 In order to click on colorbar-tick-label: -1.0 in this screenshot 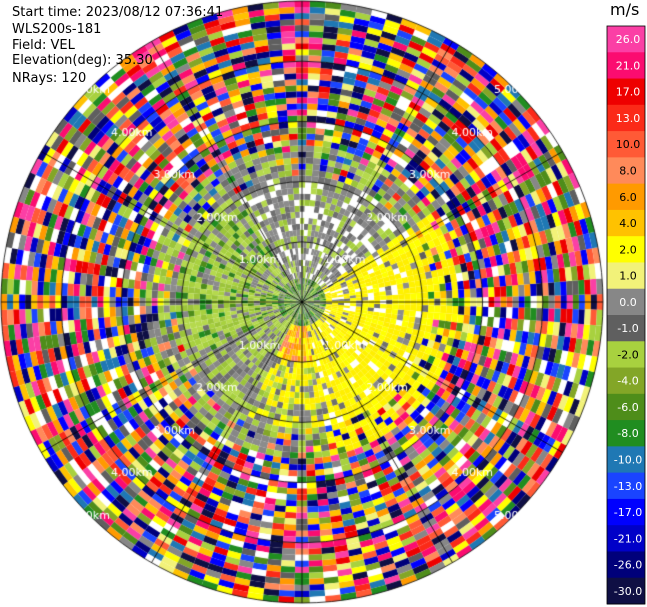, I will do `click(627, 328)`.